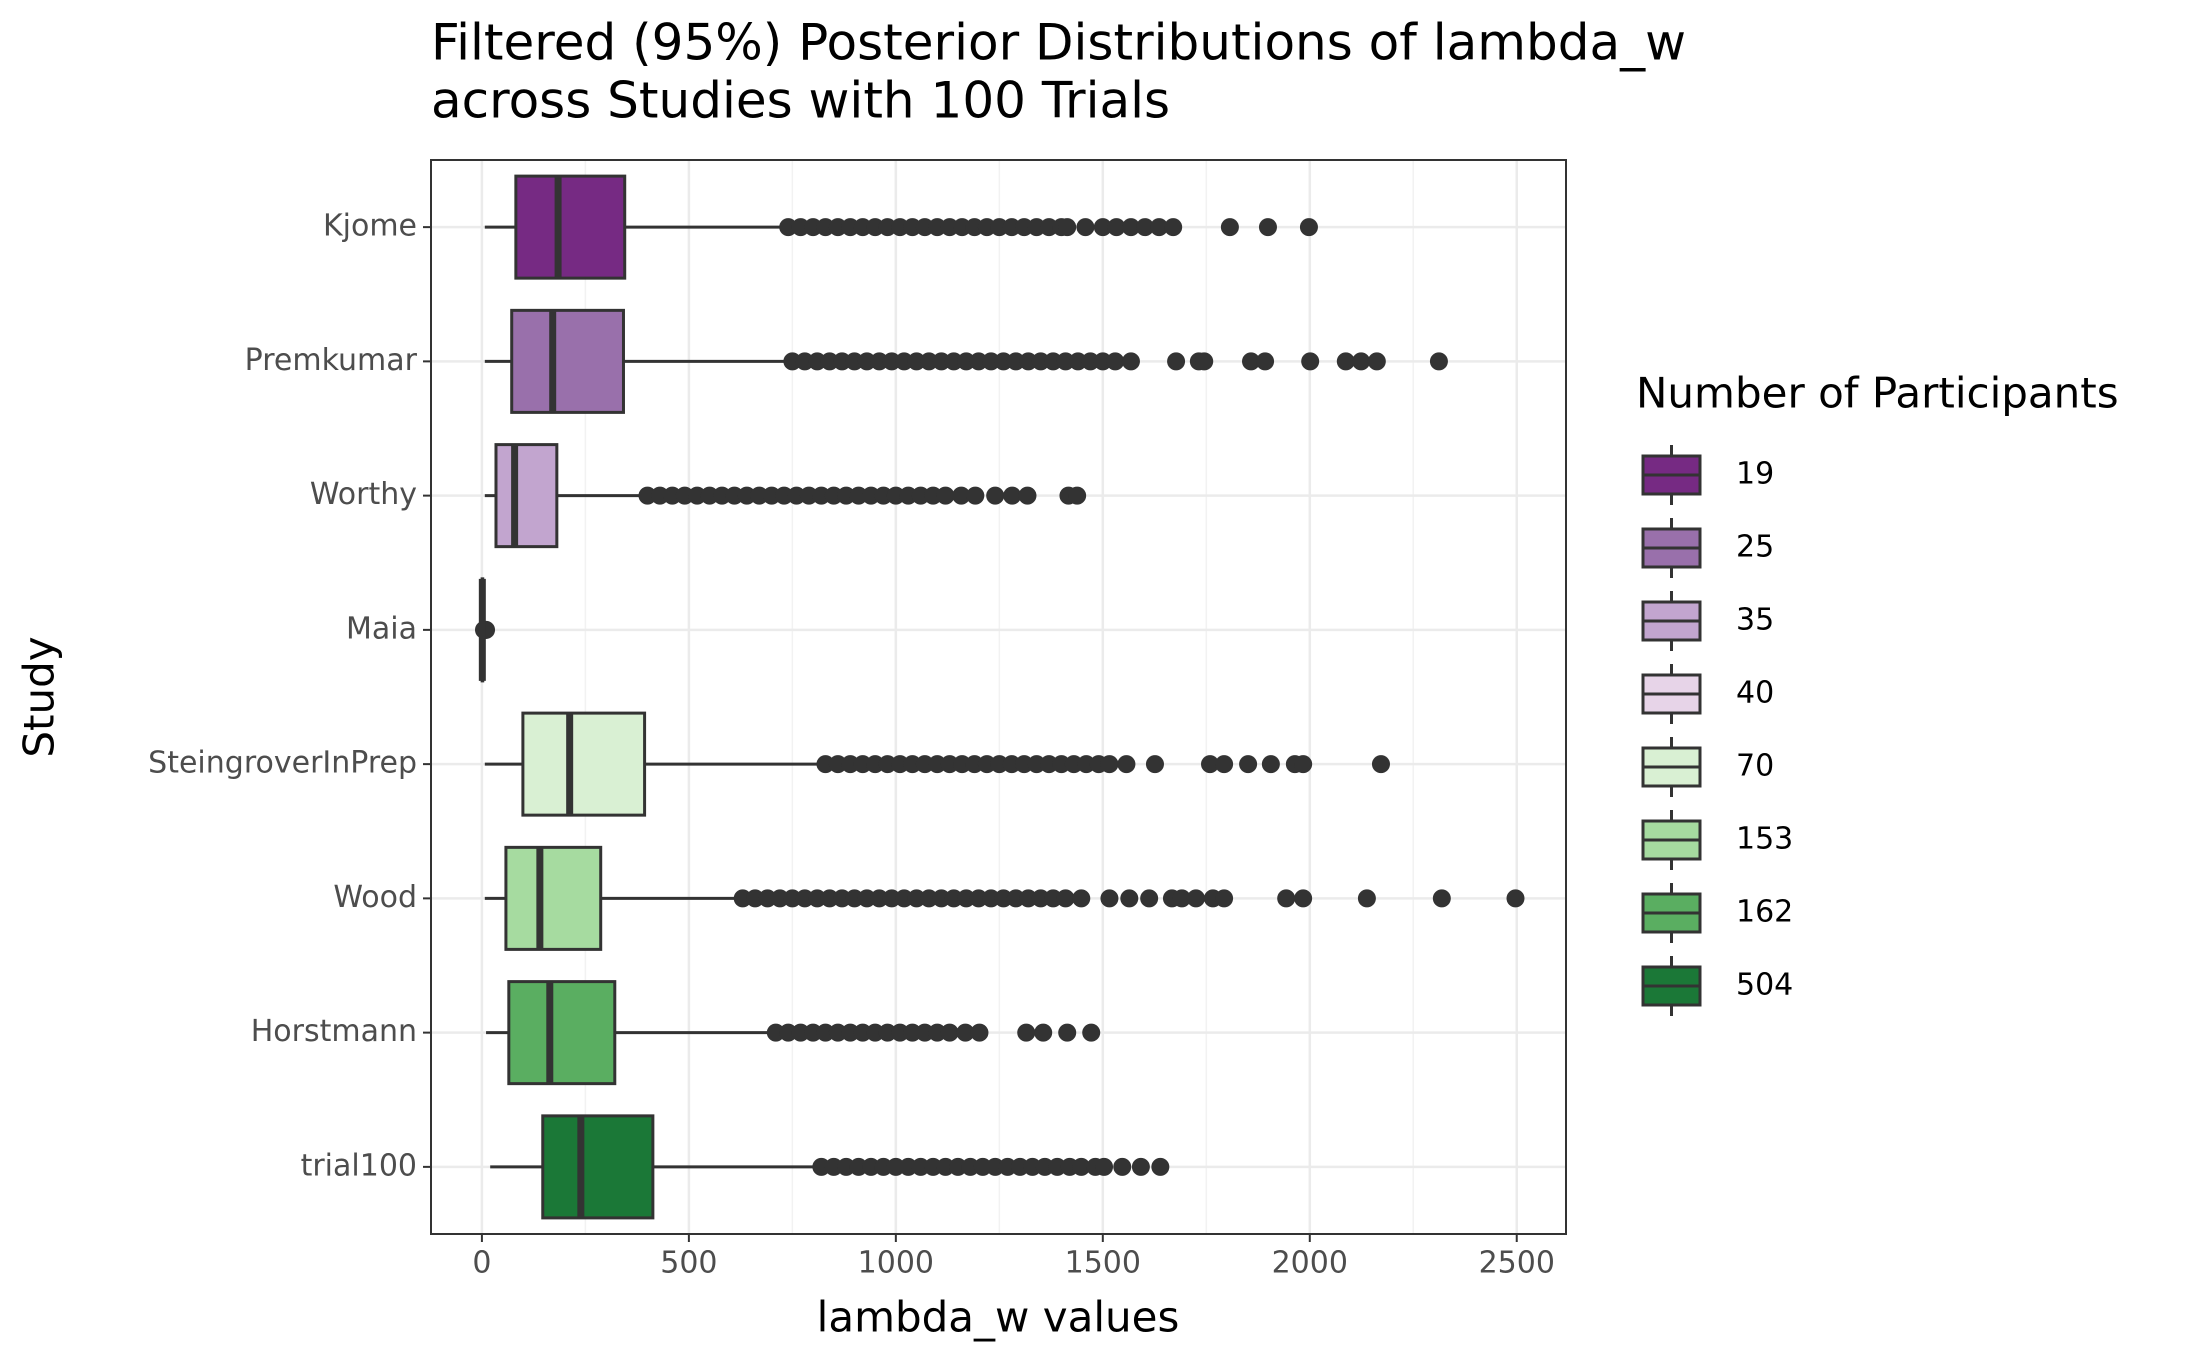 This screenshot has height=1351, width=2187. I want to click on y-tick-label: trial100, so click(359, 1165).